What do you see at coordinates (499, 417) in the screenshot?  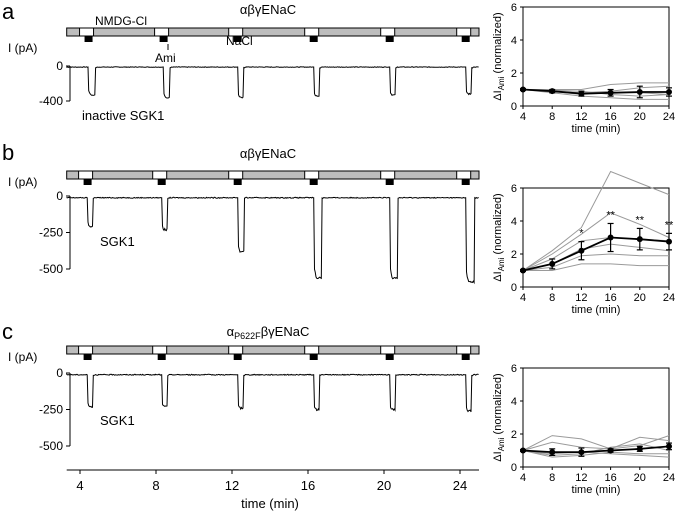 I see `y-axis-label: ΔIAmi (normalized)` at bounding box center [499, 417].